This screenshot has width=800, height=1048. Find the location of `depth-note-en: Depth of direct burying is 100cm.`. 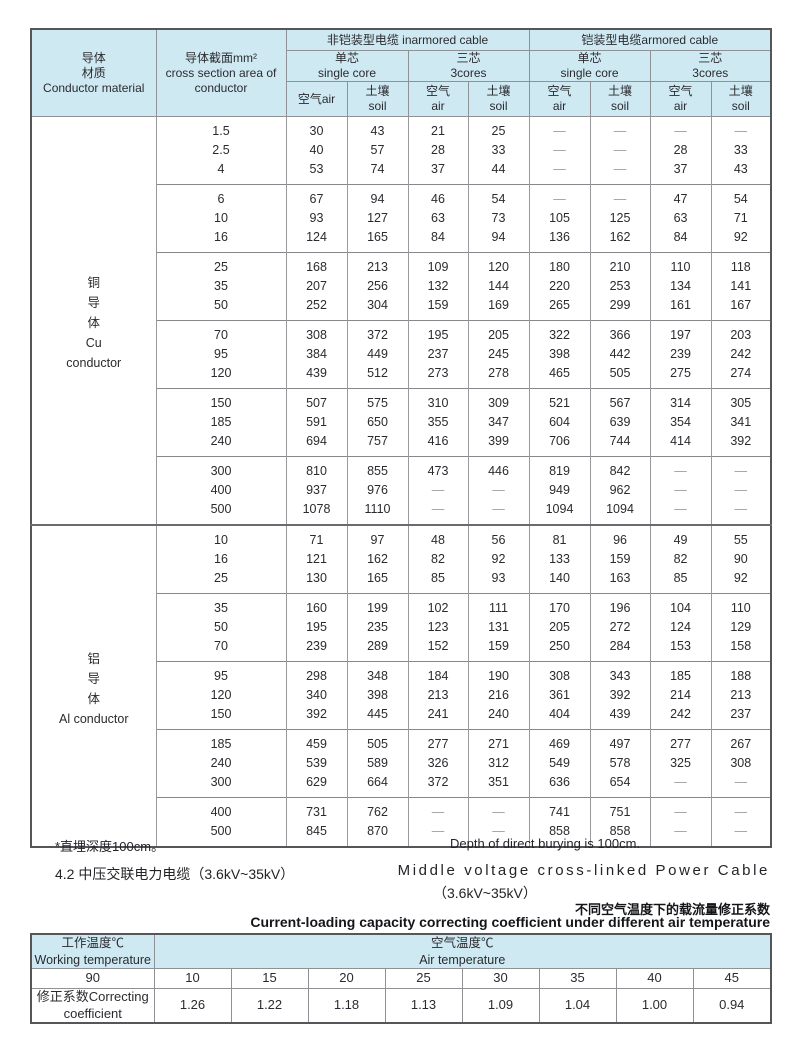

depth-note-en: Depth of direct burying is 100cm. is located at coordinates (545, 843).